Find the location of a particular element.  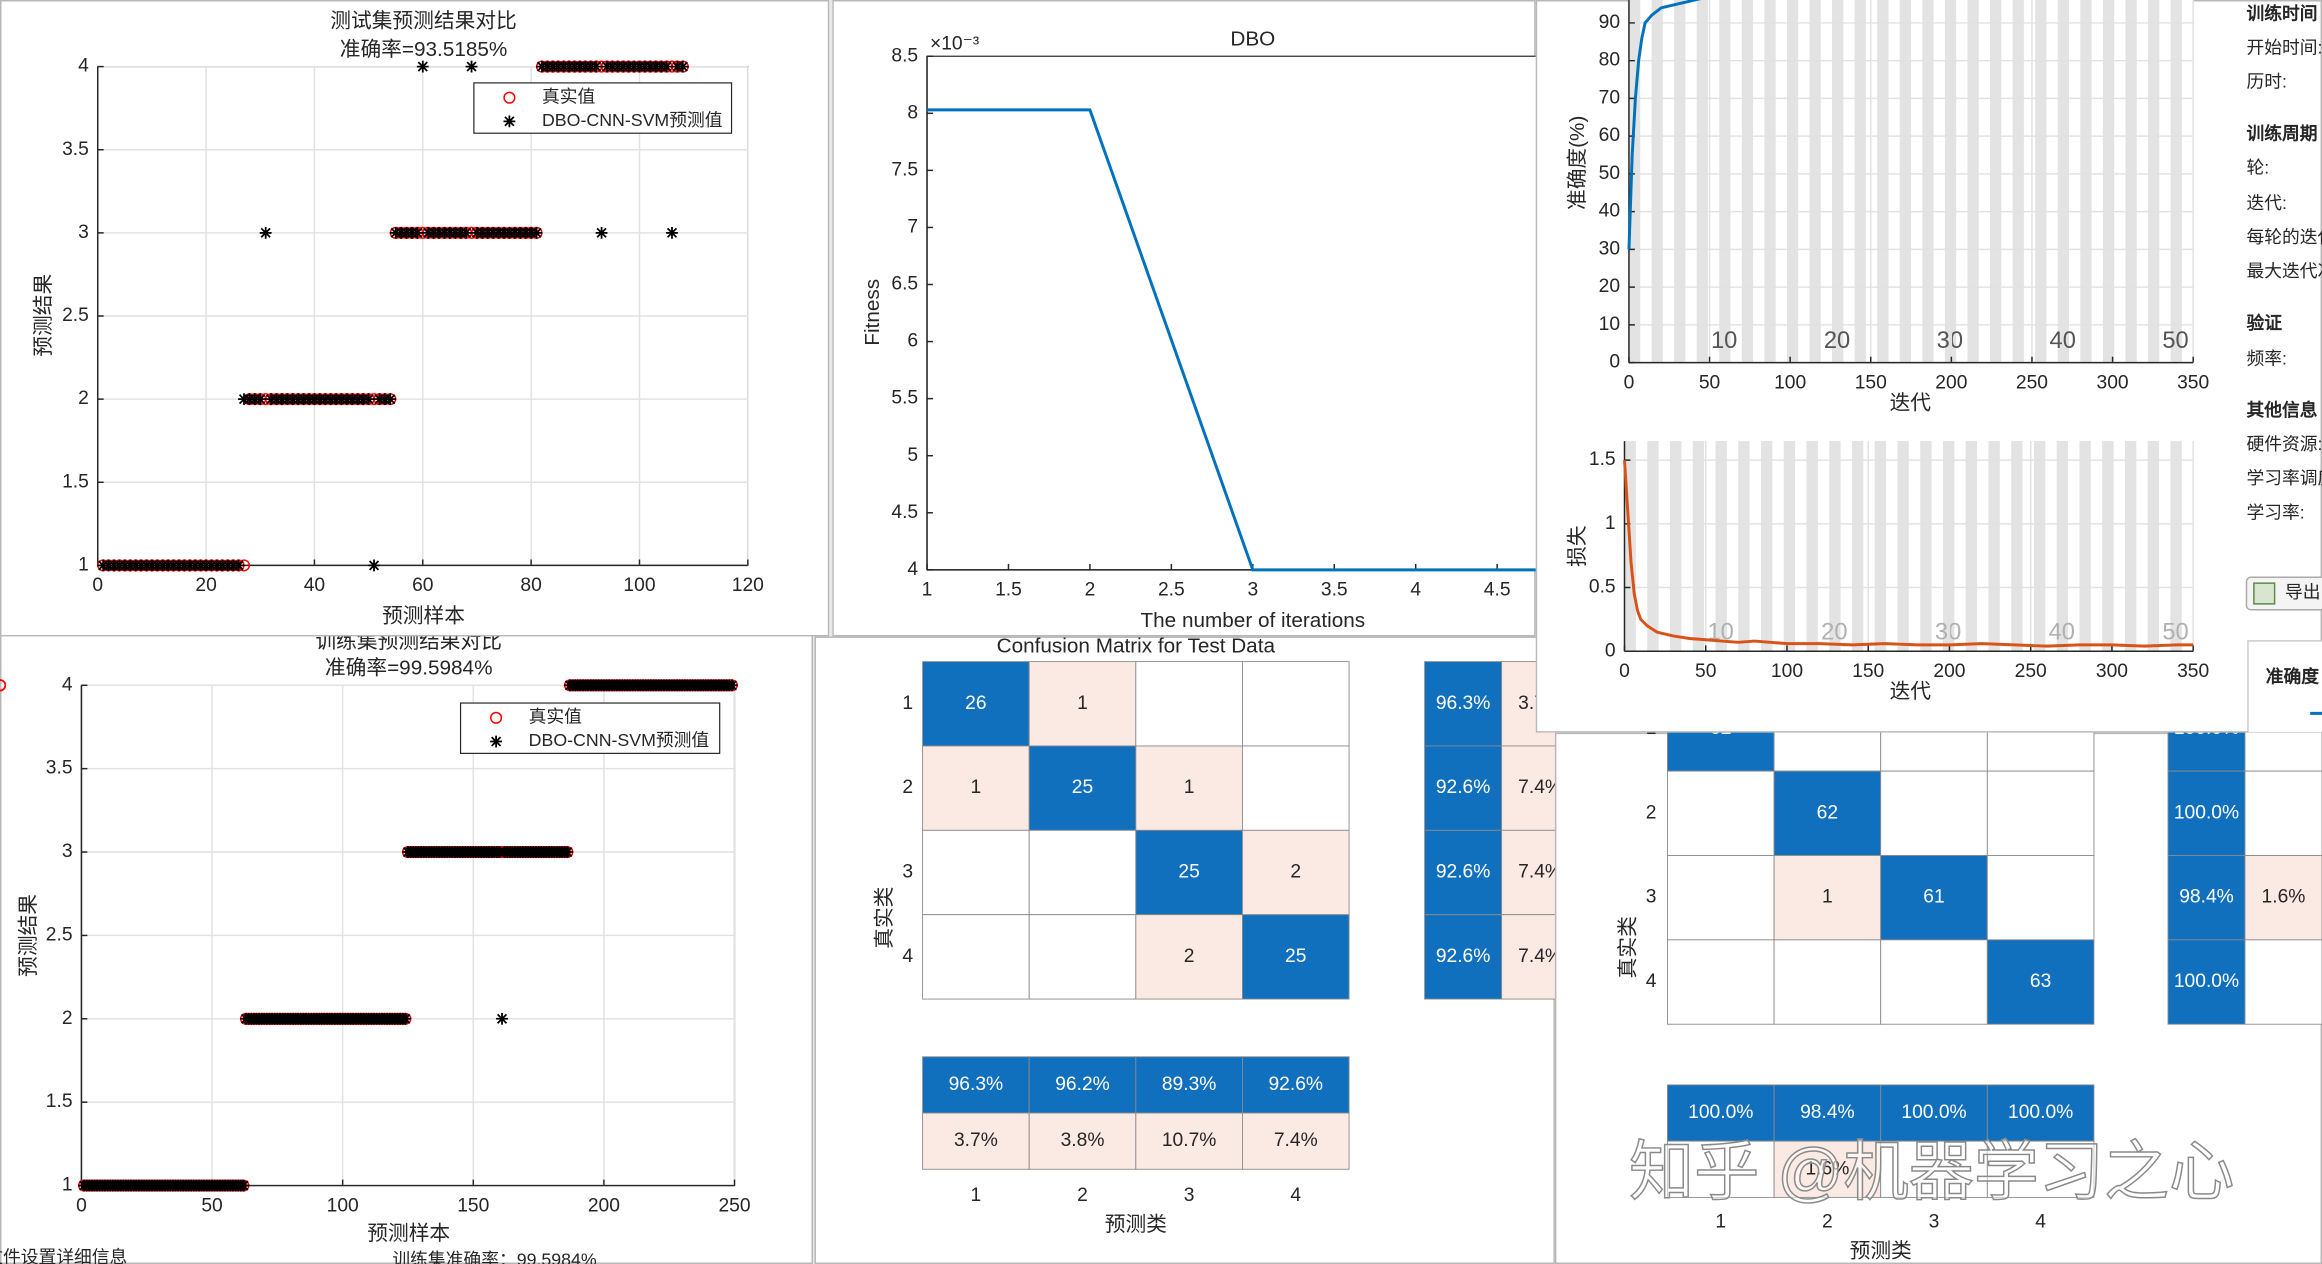

legend-marker is located at coordinates (496, 717).